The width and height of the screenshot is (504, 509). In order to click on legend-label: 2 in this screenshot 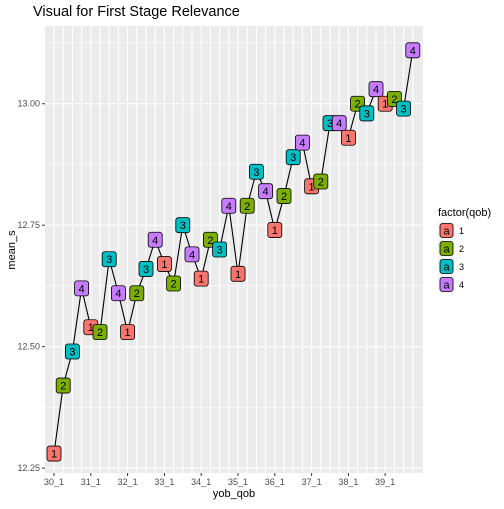, I will do `click(461, 249)`.